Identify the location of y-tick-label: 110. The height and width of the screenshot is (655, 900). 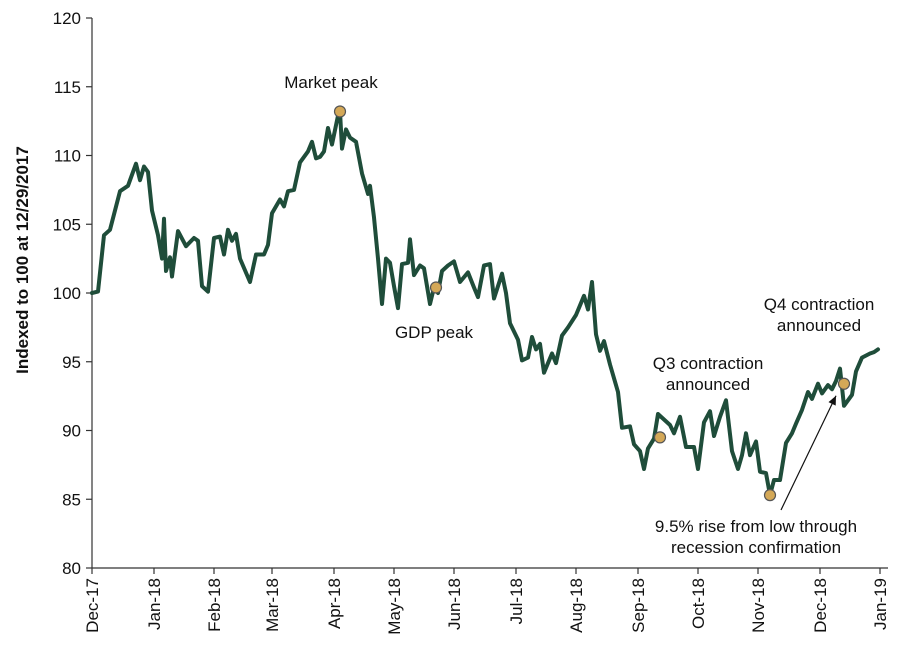
(67, 156).